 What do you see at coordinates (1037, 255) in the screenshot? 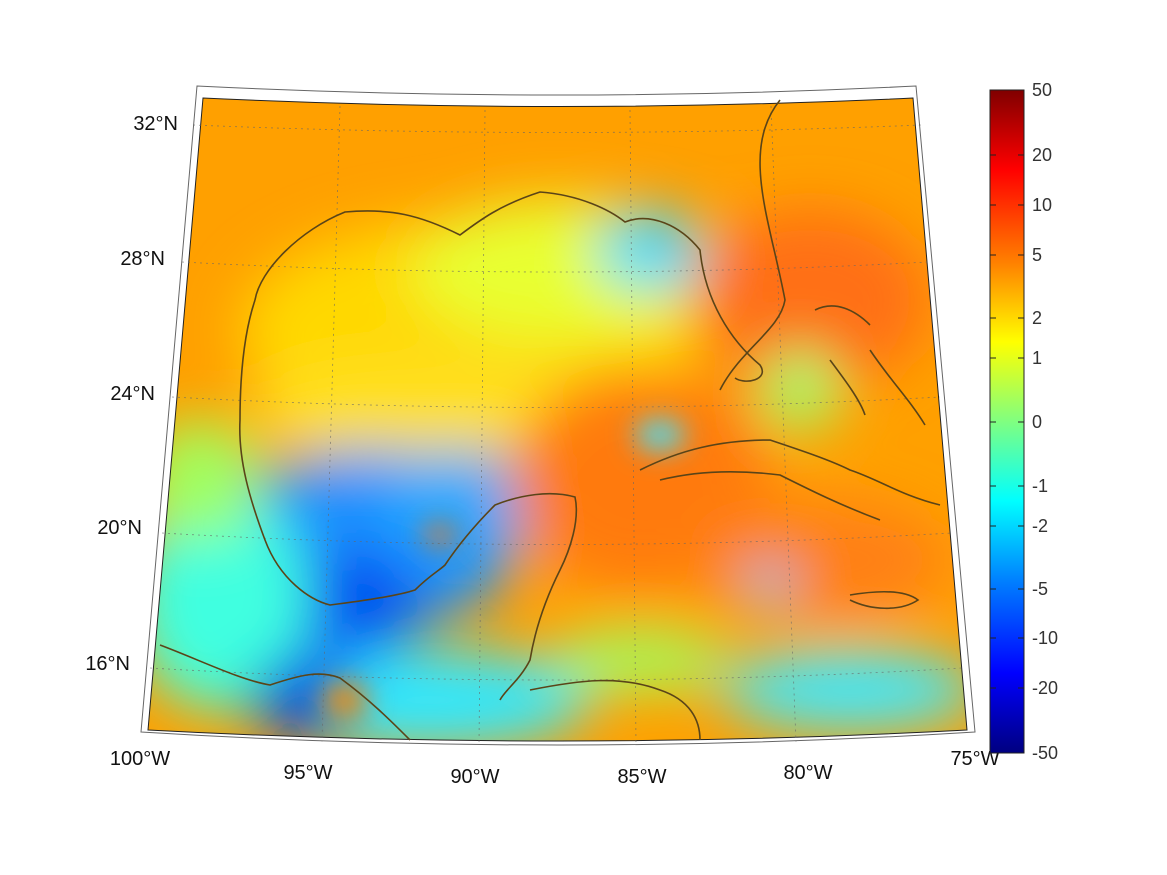
I see `colorbar-tick-label: 5` at bounding box center [1037, 255].